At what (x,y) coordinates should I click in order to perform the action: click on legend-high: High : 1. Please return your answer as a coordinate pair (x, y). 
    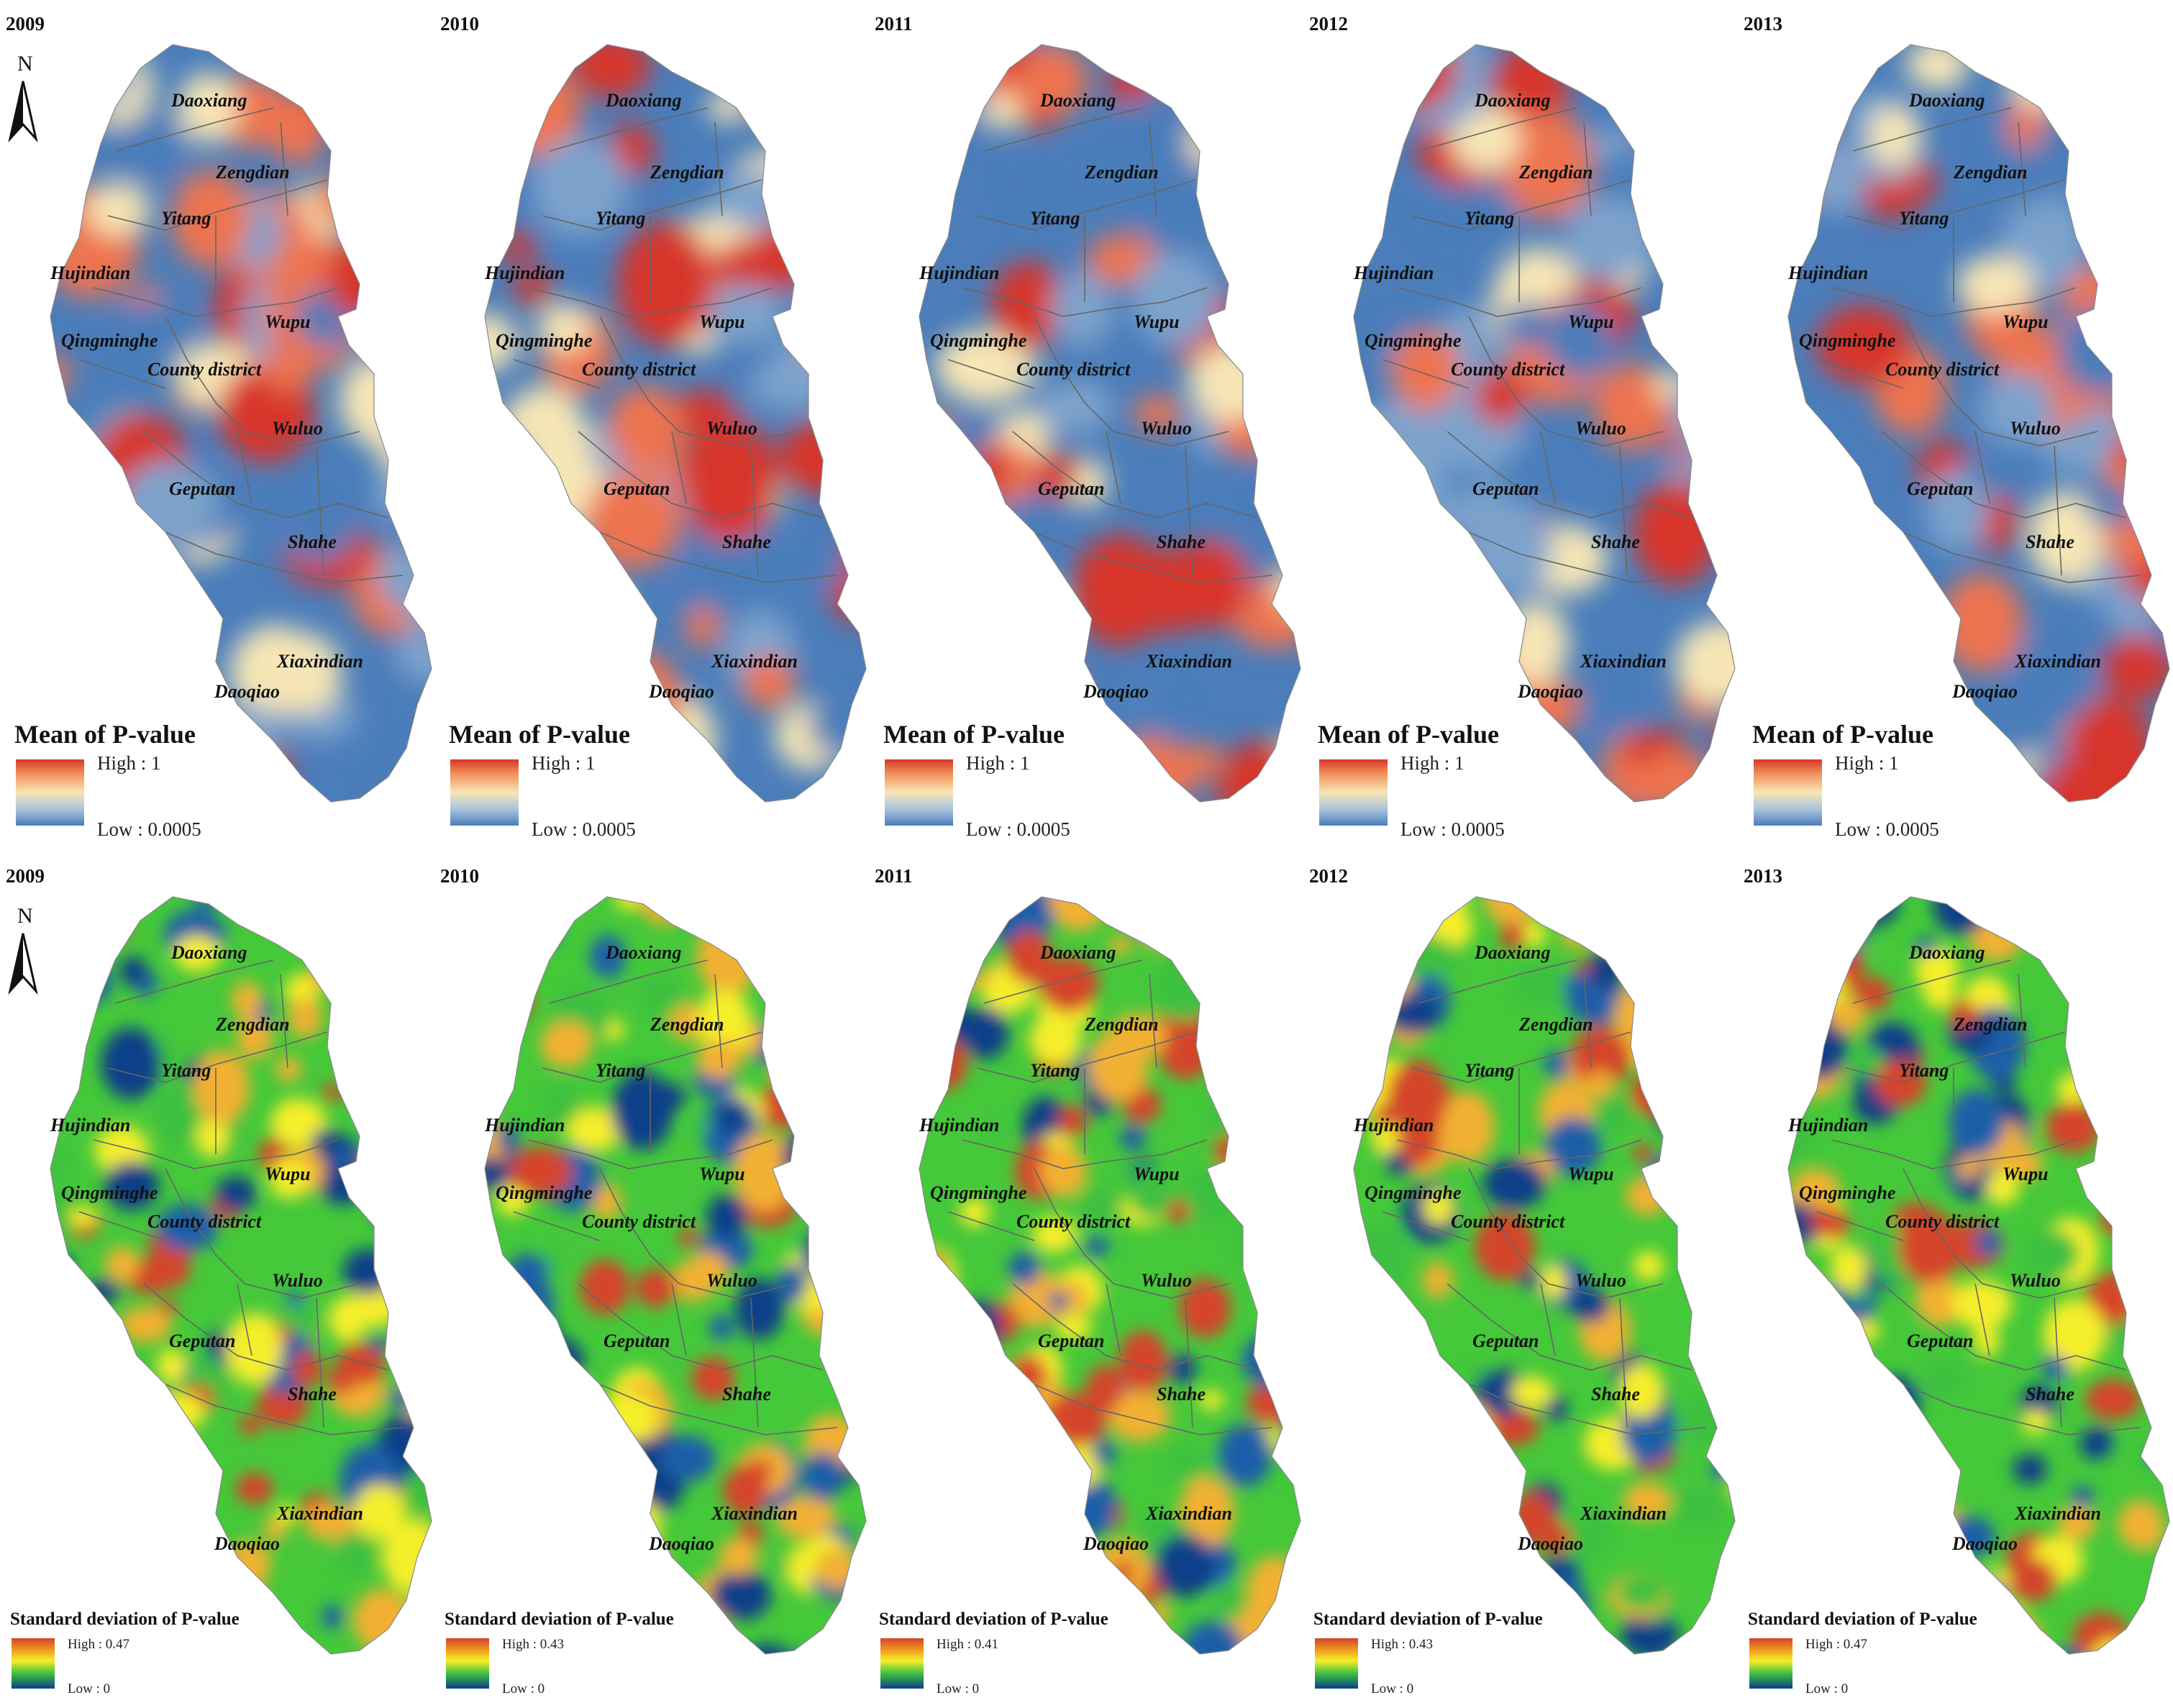
    Looking at the image, I should click on (564, 763).